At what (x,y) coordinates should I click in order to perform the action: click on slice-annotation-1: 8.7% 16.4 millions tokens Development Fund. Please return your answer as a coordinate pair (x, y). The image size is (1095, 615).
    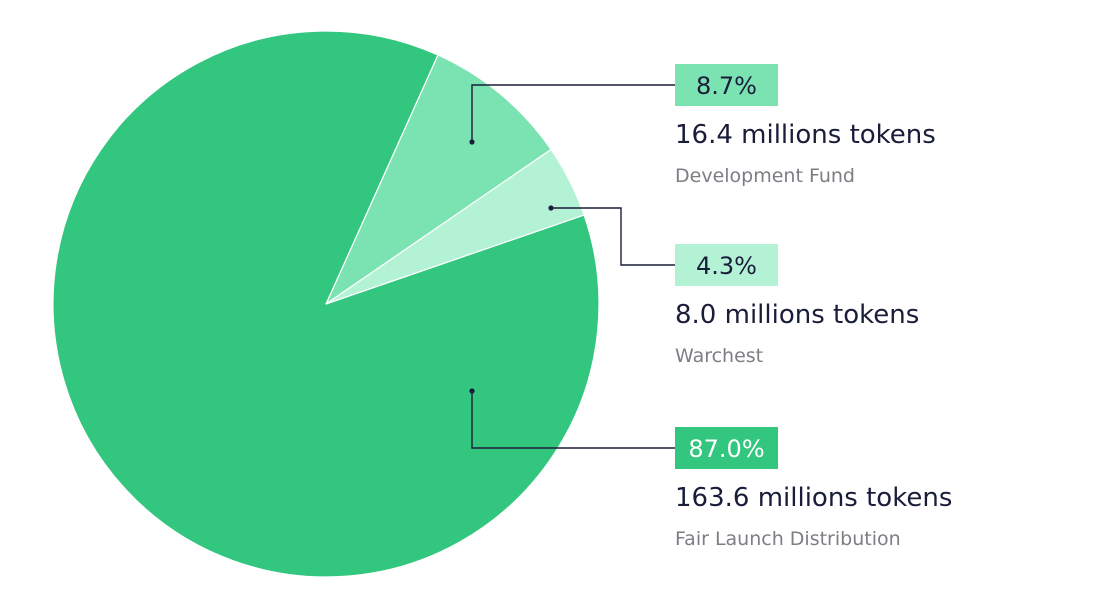
    Looking at the image, I should click on (702, 125).